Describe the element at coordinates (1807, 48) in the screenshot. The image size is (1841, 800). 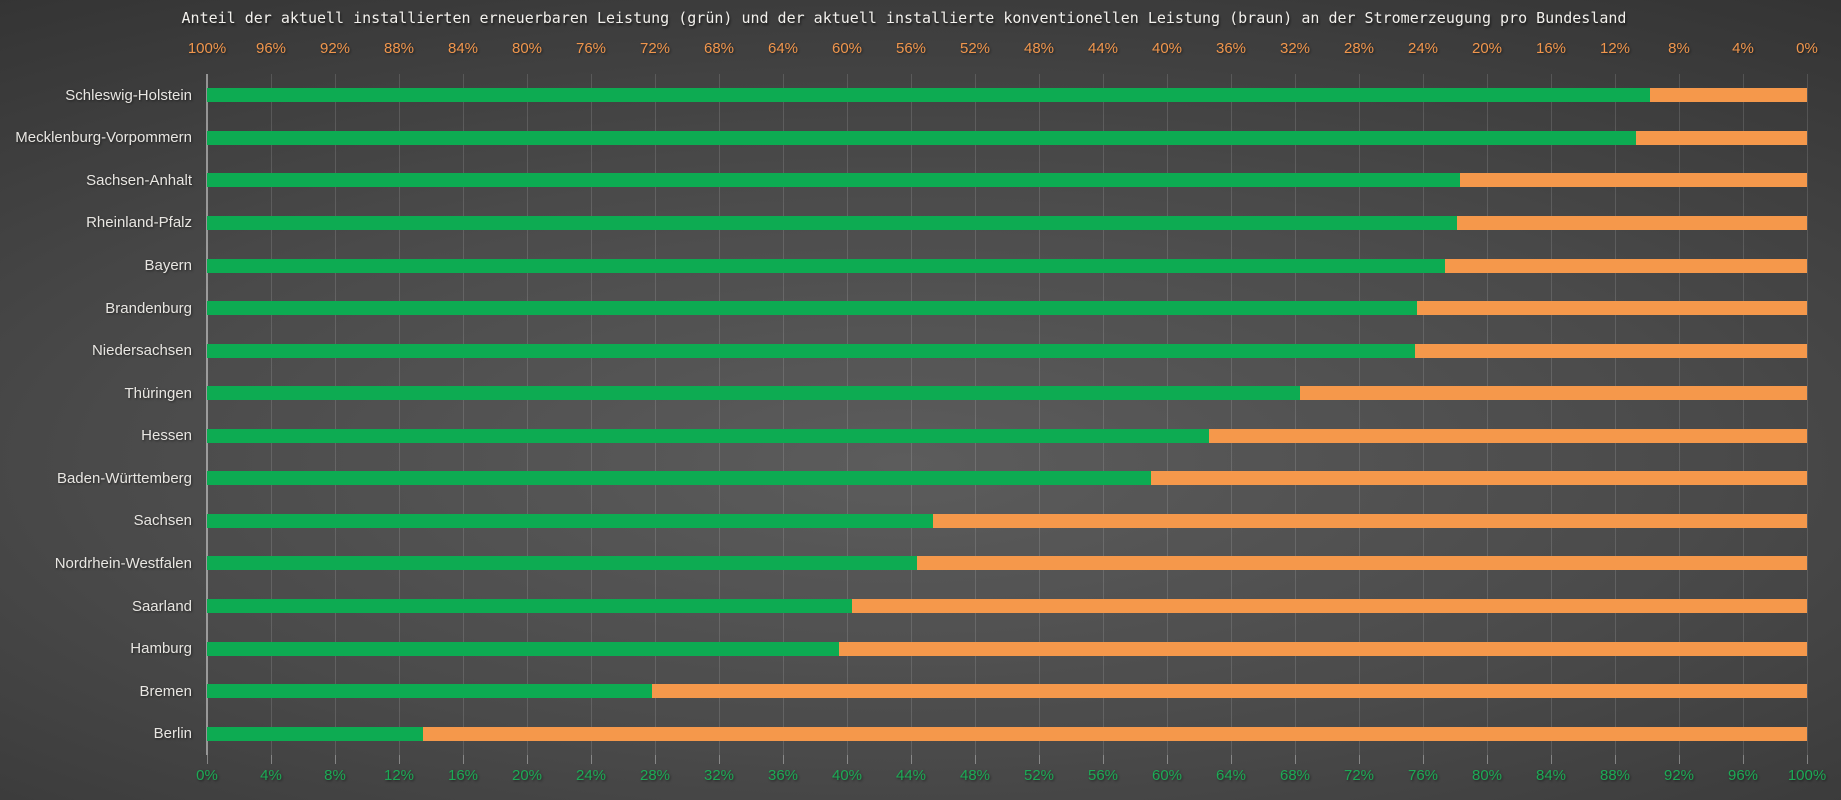
I see `x-tick-label-top: 0%` at that location.